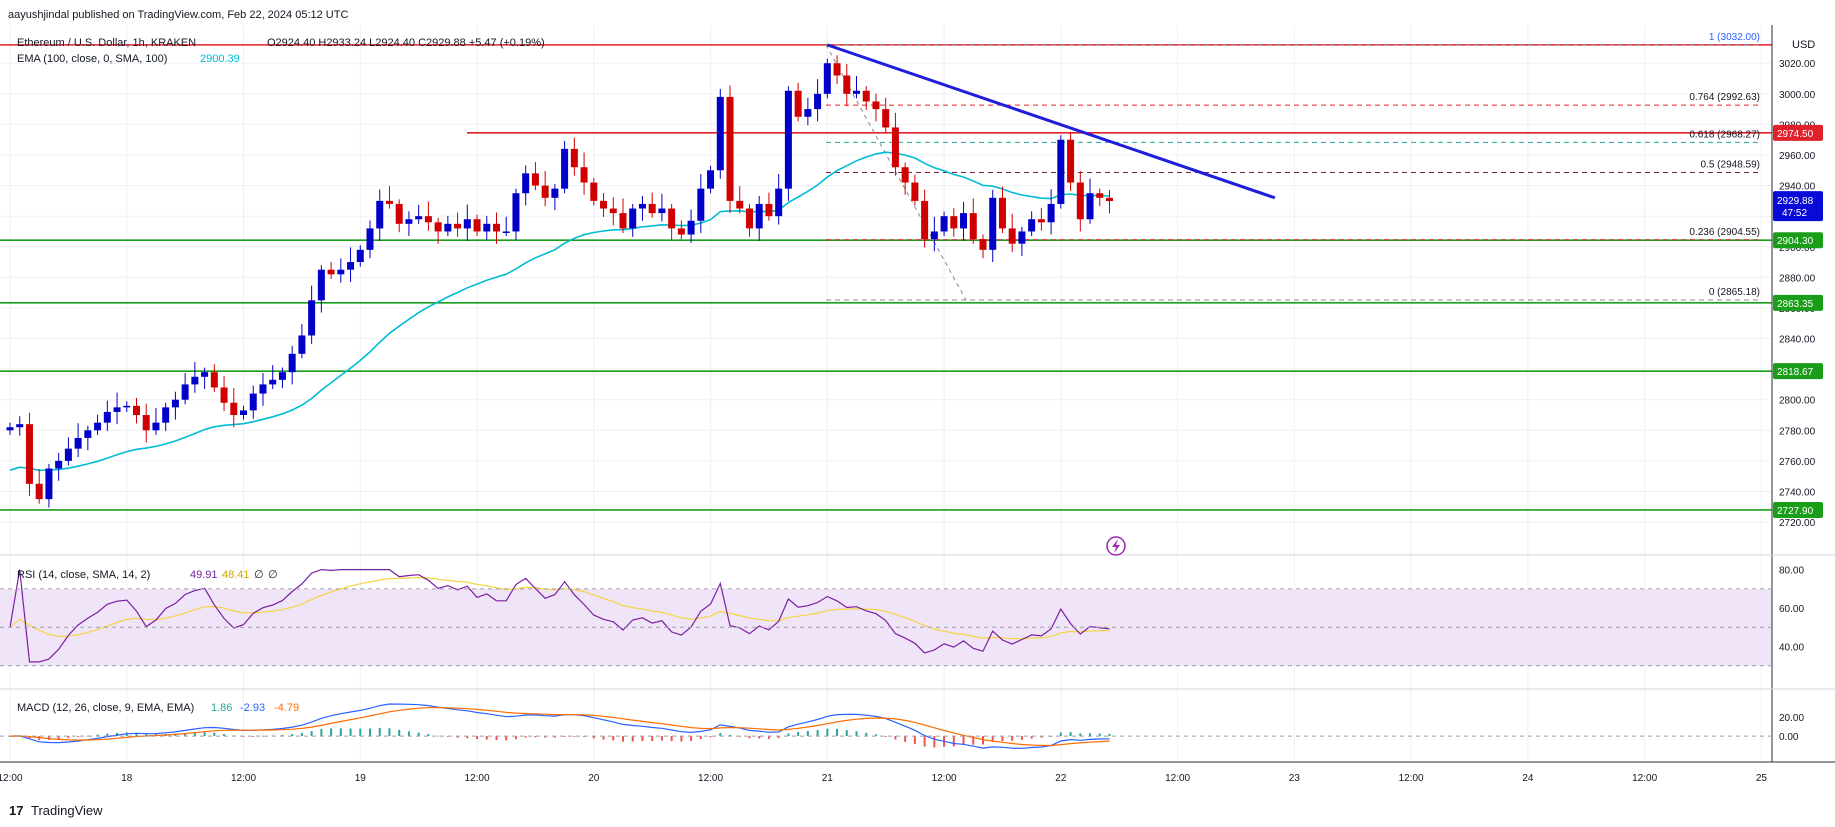  Describe the element at coordinates (594, 778) in the screenshot. I see `time-tick-label: 20` at that location.